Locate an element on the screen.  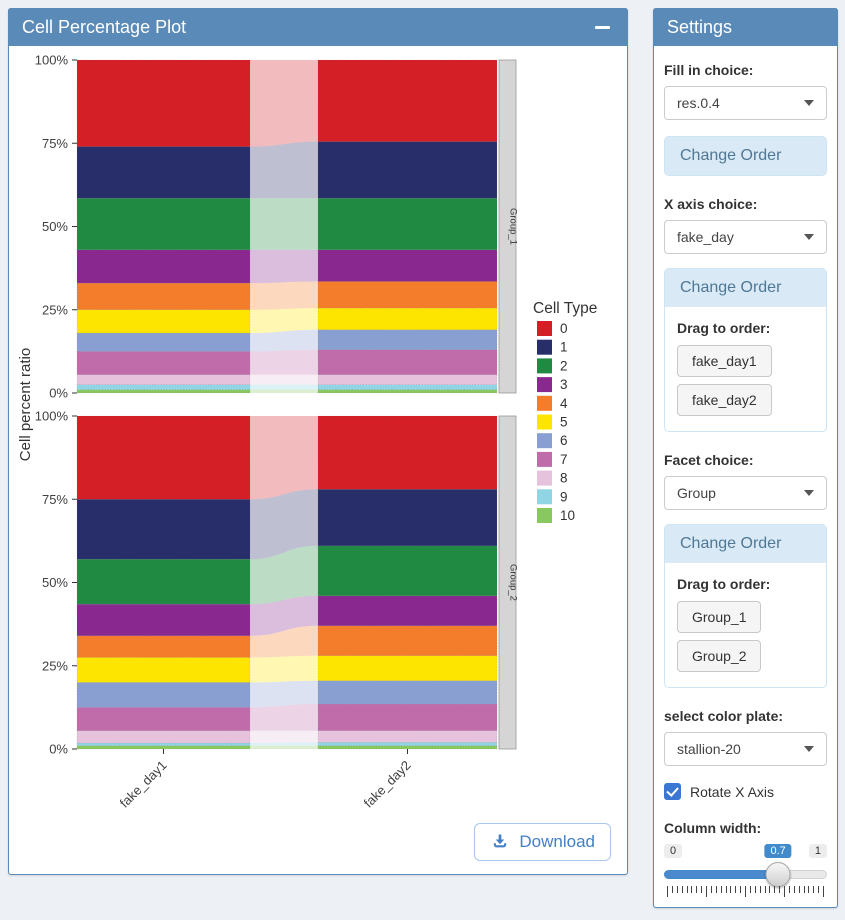
column-width-slider: 0 1 0.7 is located at coordinates (745, 876).